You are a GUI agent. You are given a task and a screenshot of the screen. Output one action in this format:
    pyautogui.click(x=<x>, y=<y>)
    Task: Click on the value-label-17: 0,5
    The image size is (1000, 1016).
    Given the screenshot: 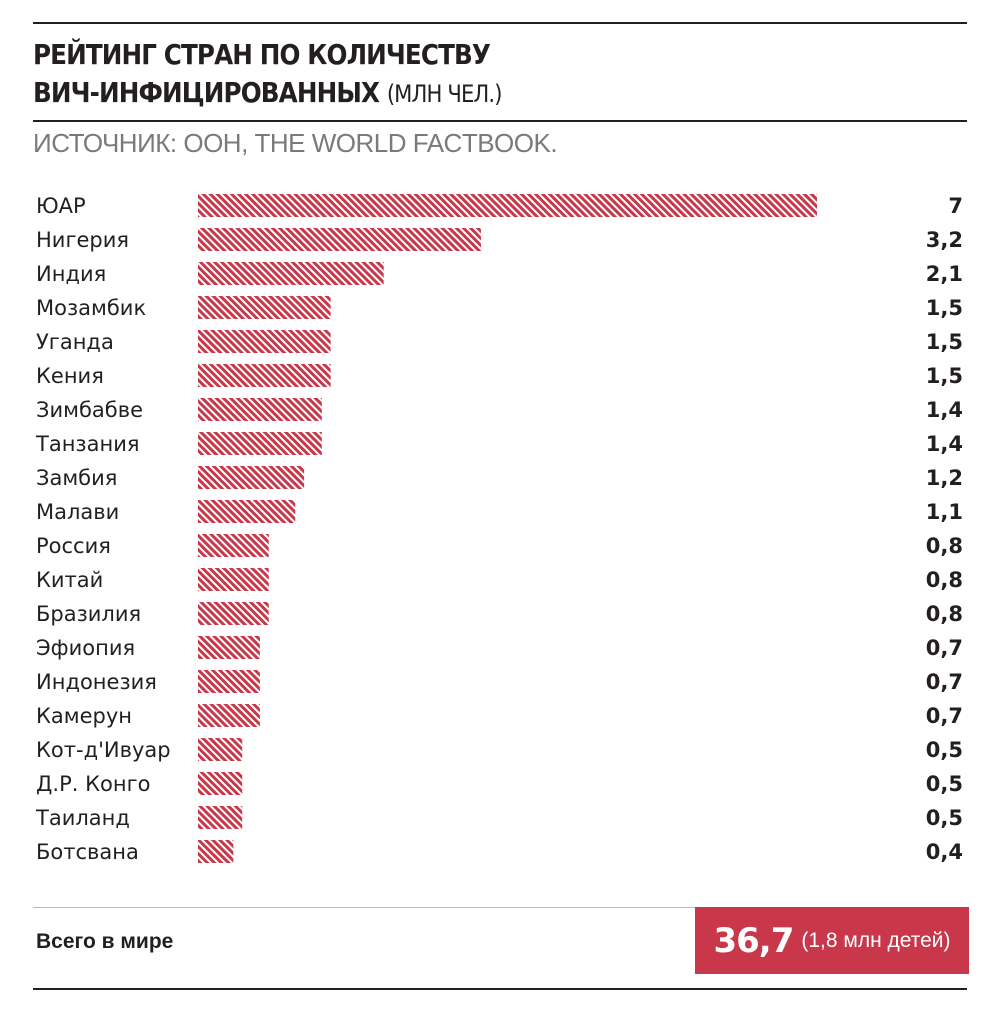 What is the action you would take?
    pyautogui.click(x=944, y=784)
    